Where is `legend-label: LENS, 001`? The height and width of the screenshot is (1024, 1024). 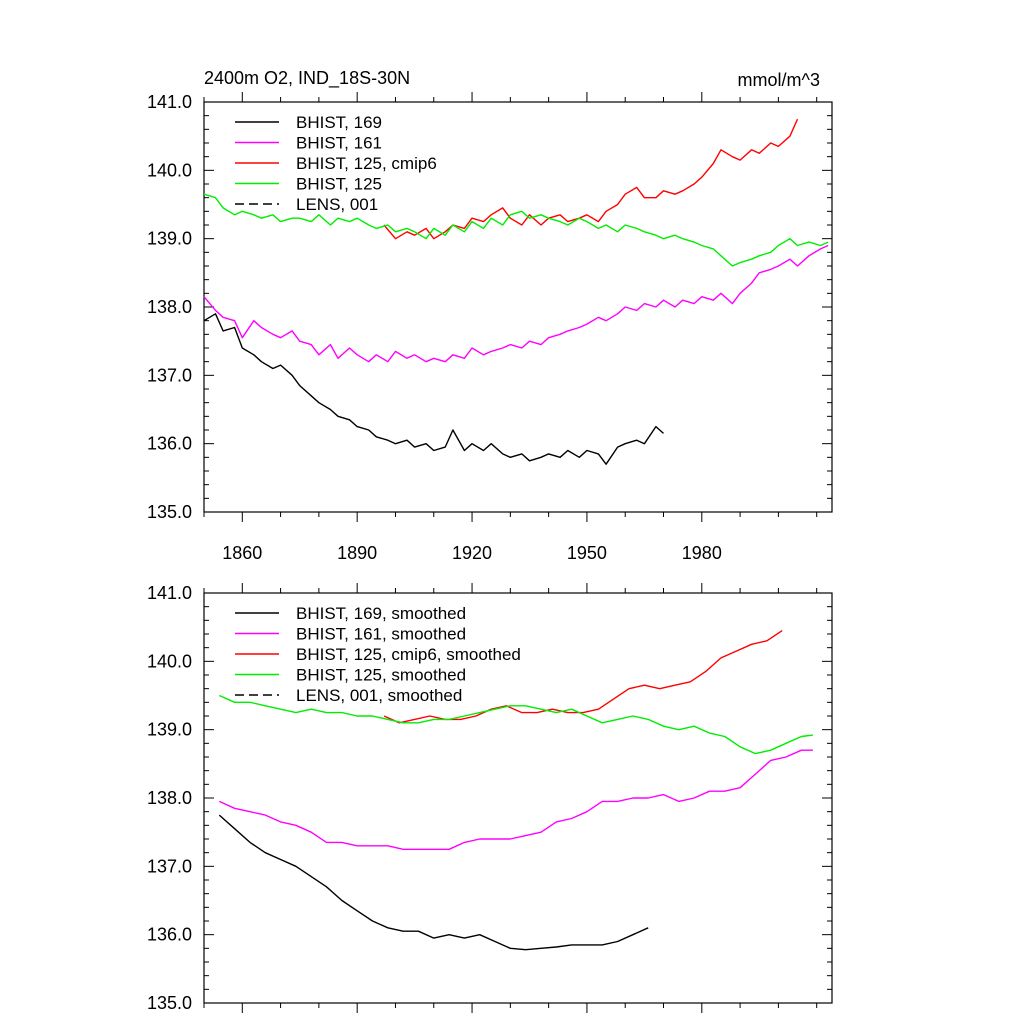
legend-label: LENS, 001 is located at coordinates (337, 204).